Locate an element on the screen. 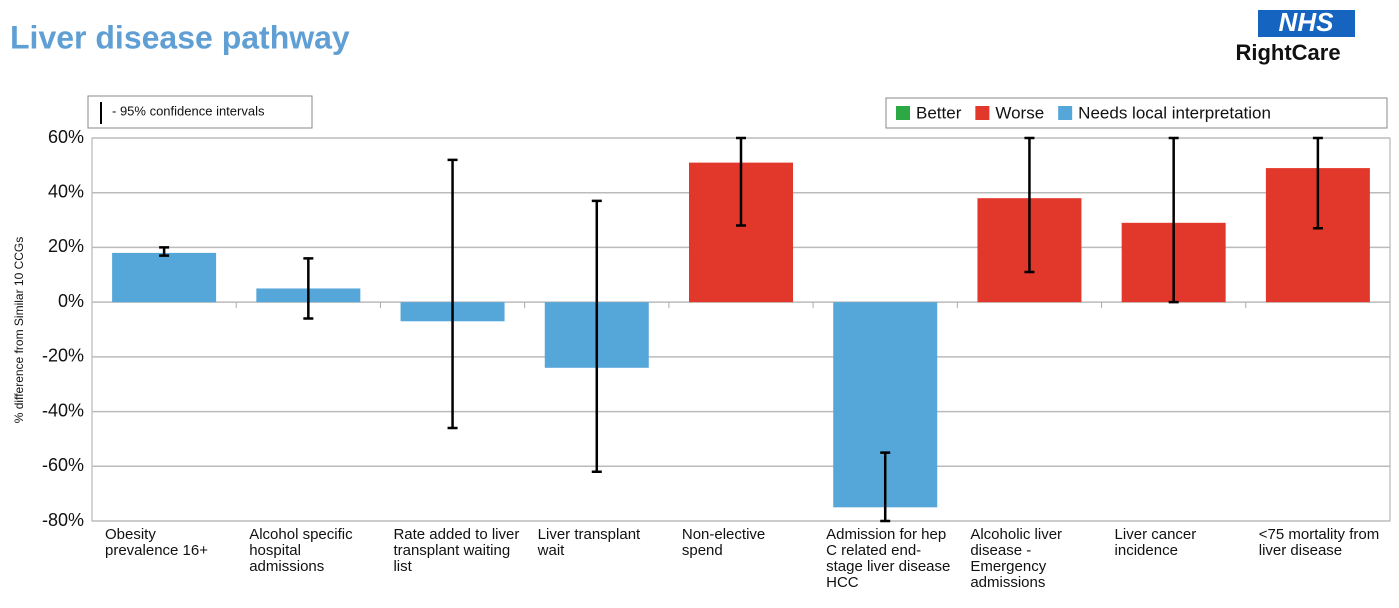  y-tick-label: 0% is located at coordinates (71, 301).